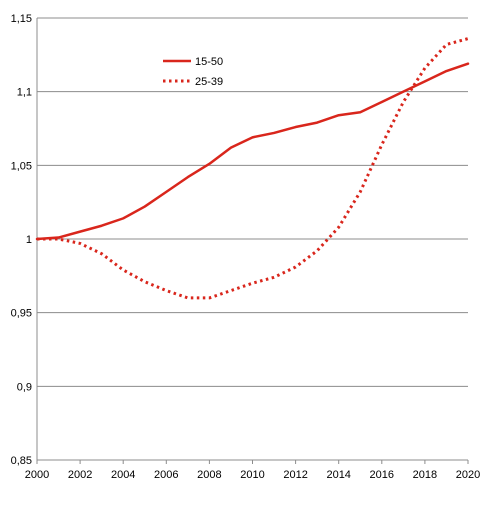 This screenshot has width=491, height=510. What do you see at coordinates (80, 475) in the screenshot?
I see `x-tick-label: 2002` at bounding box center [80, 475].